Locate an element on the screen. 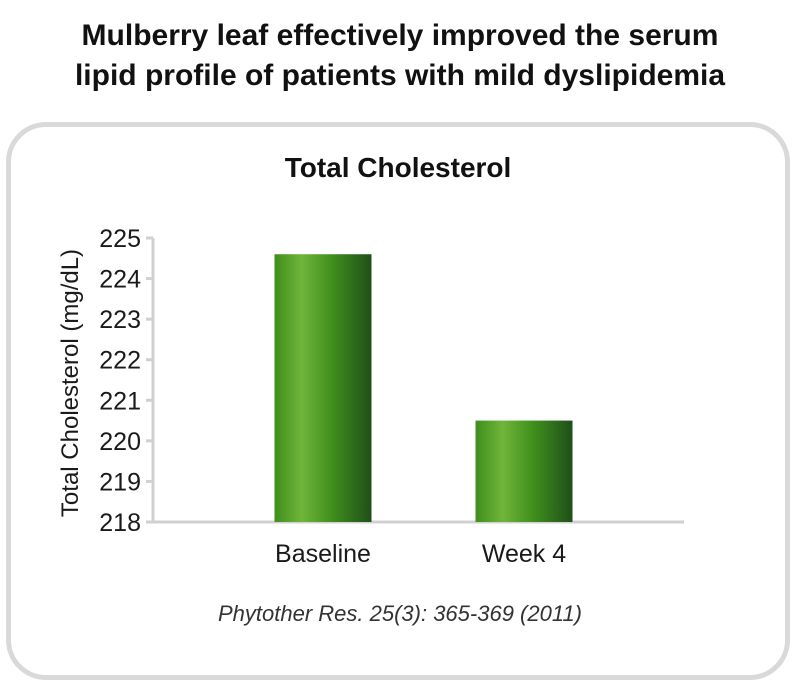  x-tick-label: Week 4 is located at coordinates (524, 554).